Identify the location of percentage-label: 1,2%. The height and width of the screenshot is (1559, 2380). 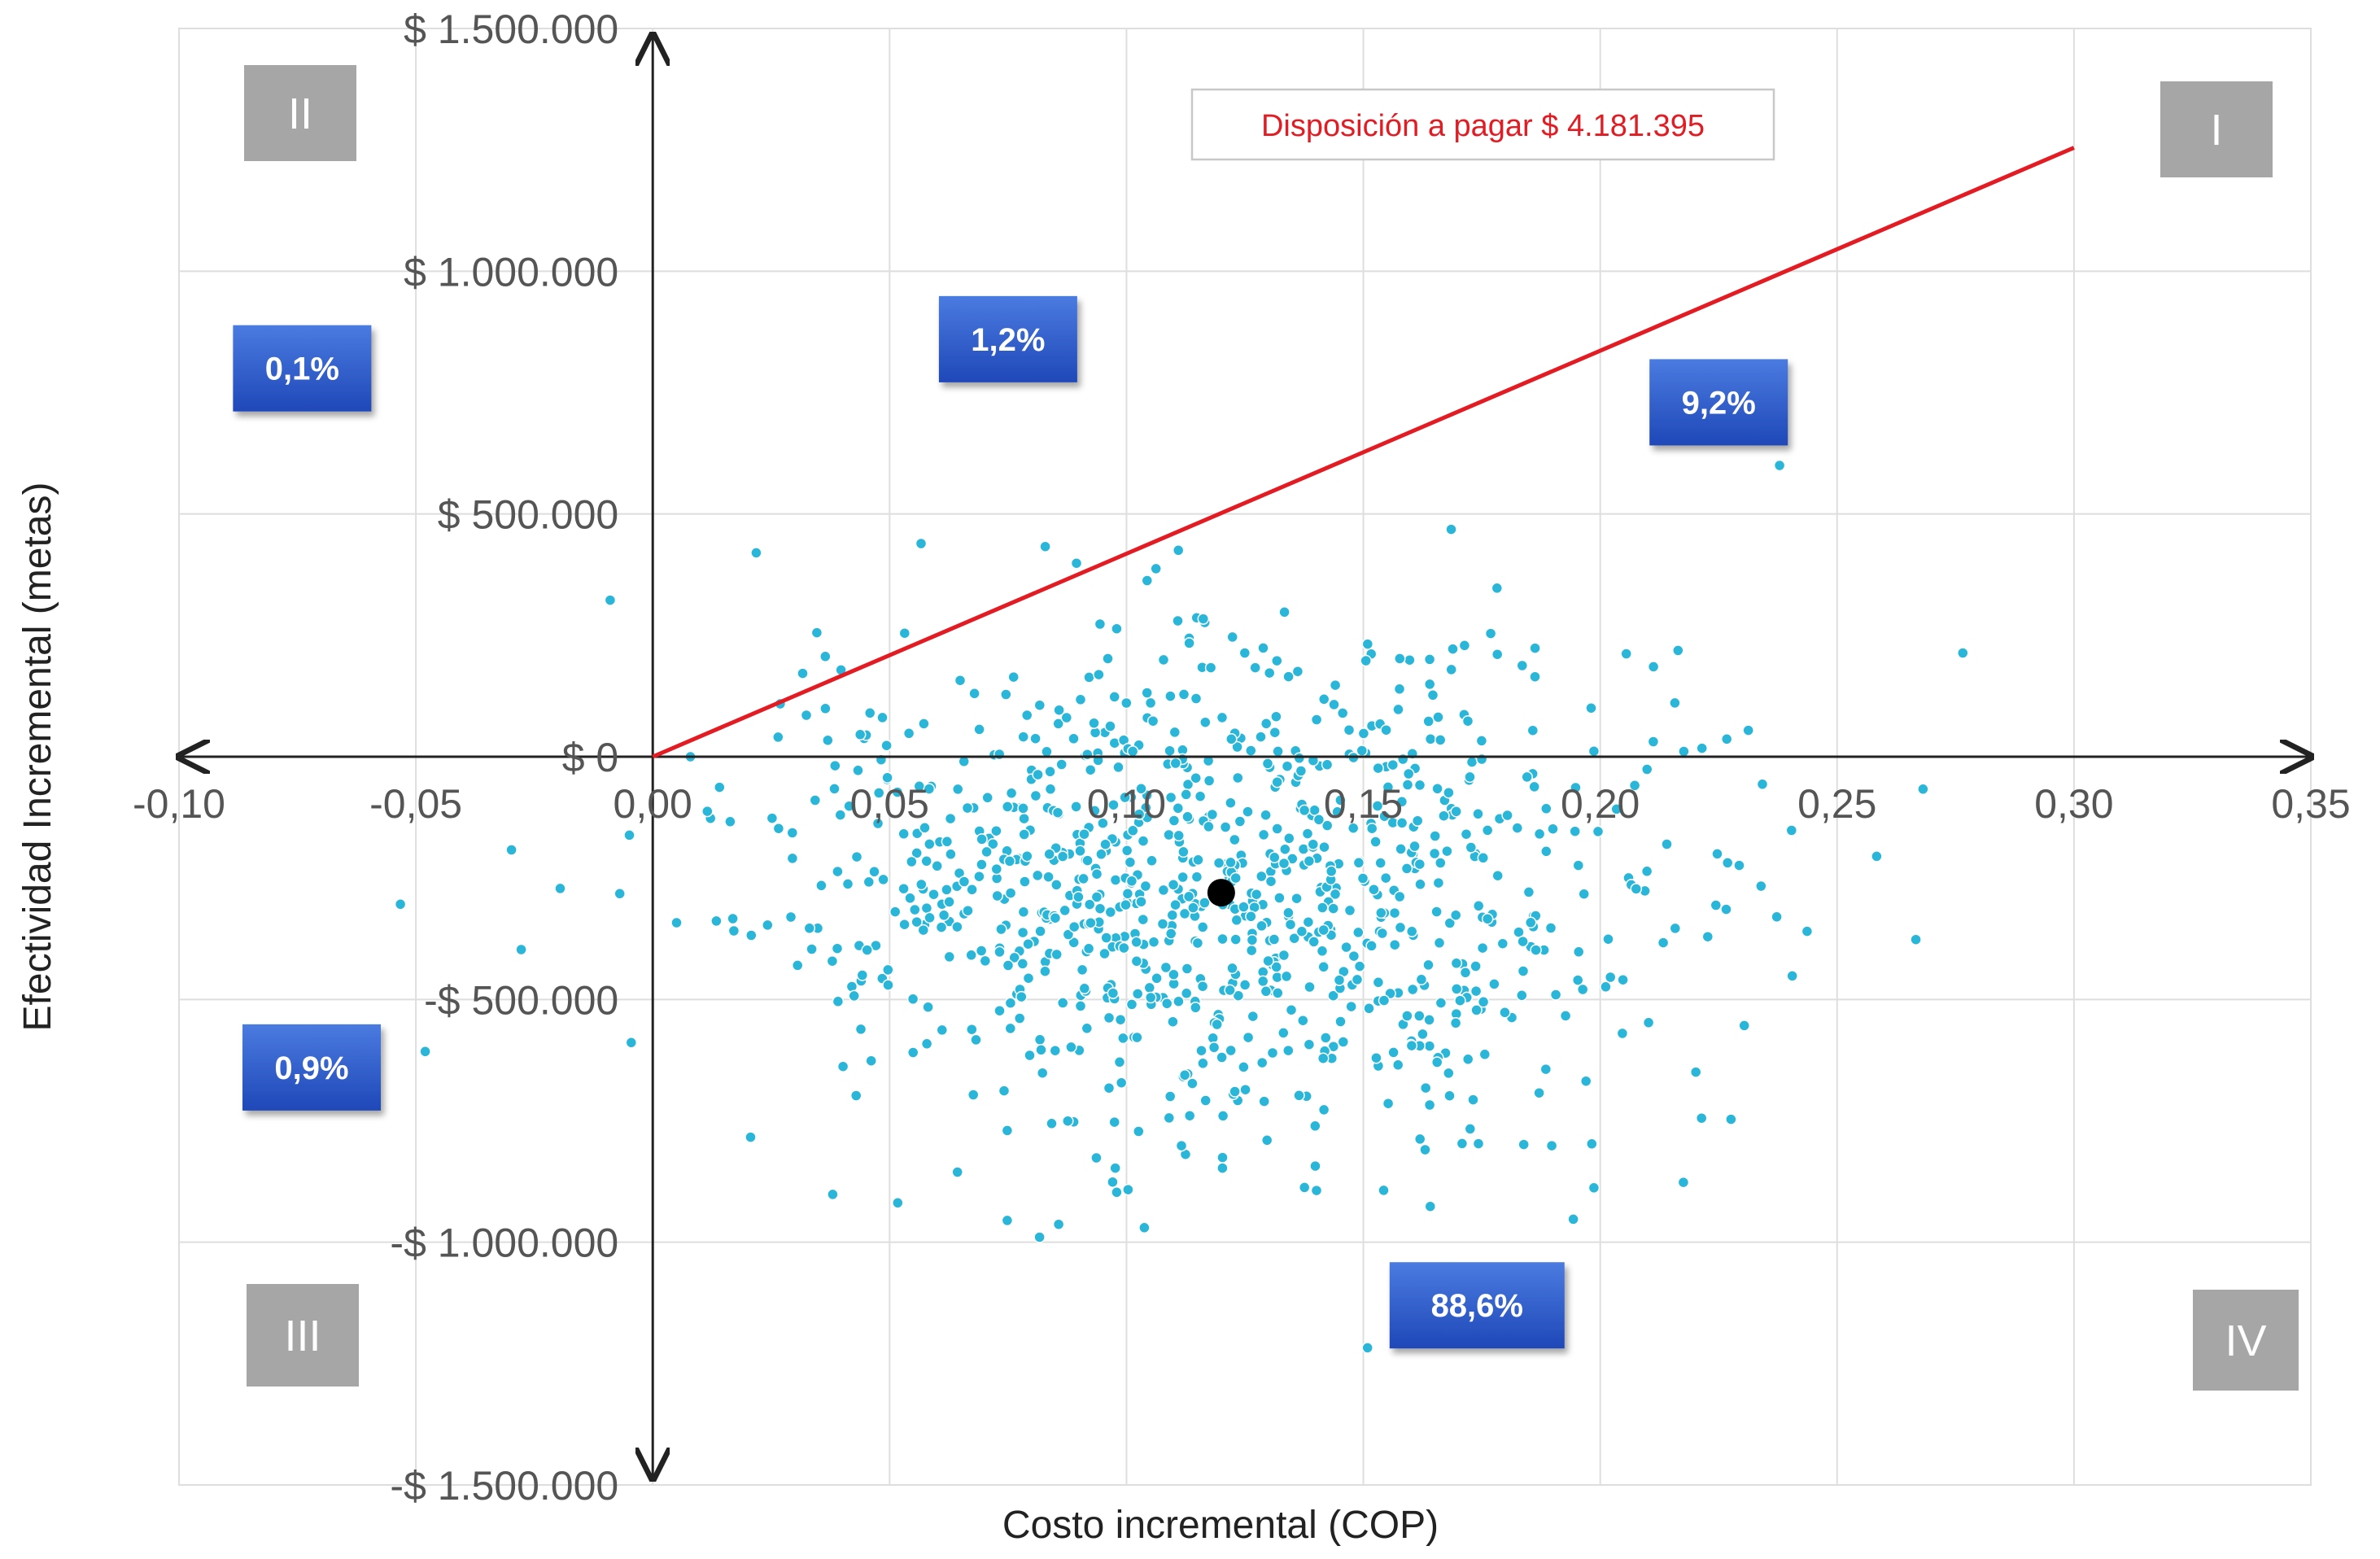
(1008, 340).